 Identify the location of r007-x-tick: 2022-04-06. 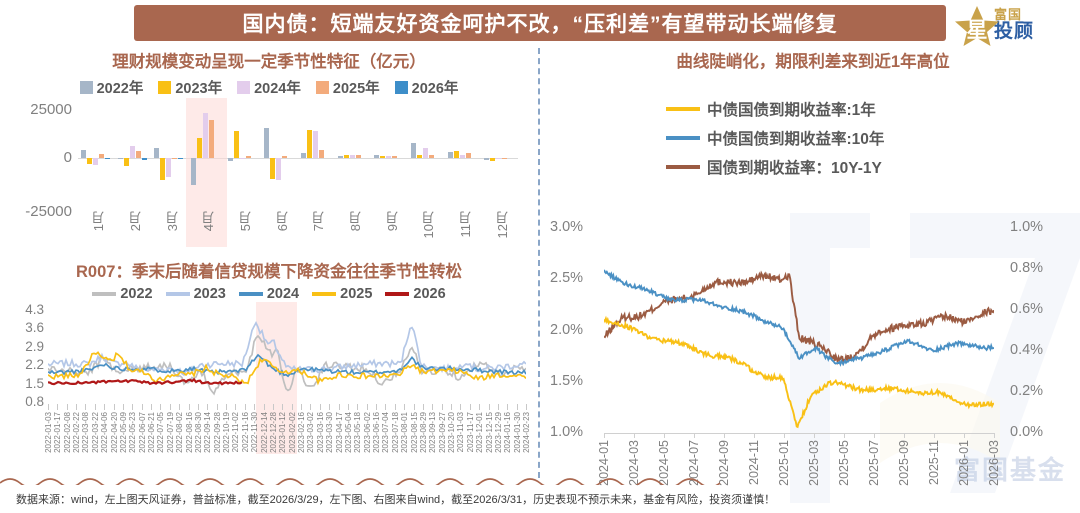
(105, 432).